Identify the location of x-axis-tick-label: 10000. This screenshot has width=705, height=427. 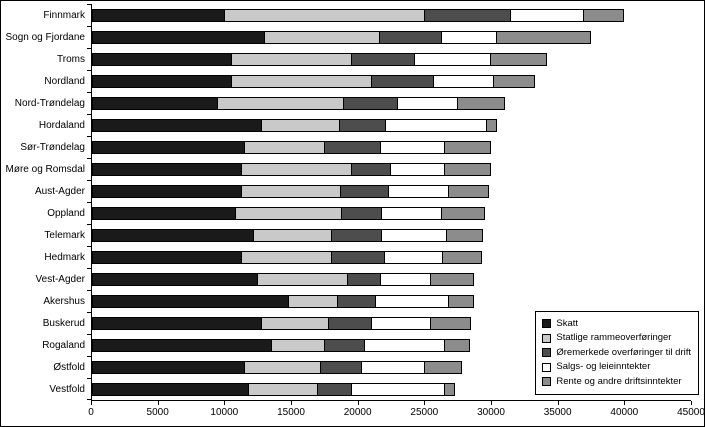
(224, 412).